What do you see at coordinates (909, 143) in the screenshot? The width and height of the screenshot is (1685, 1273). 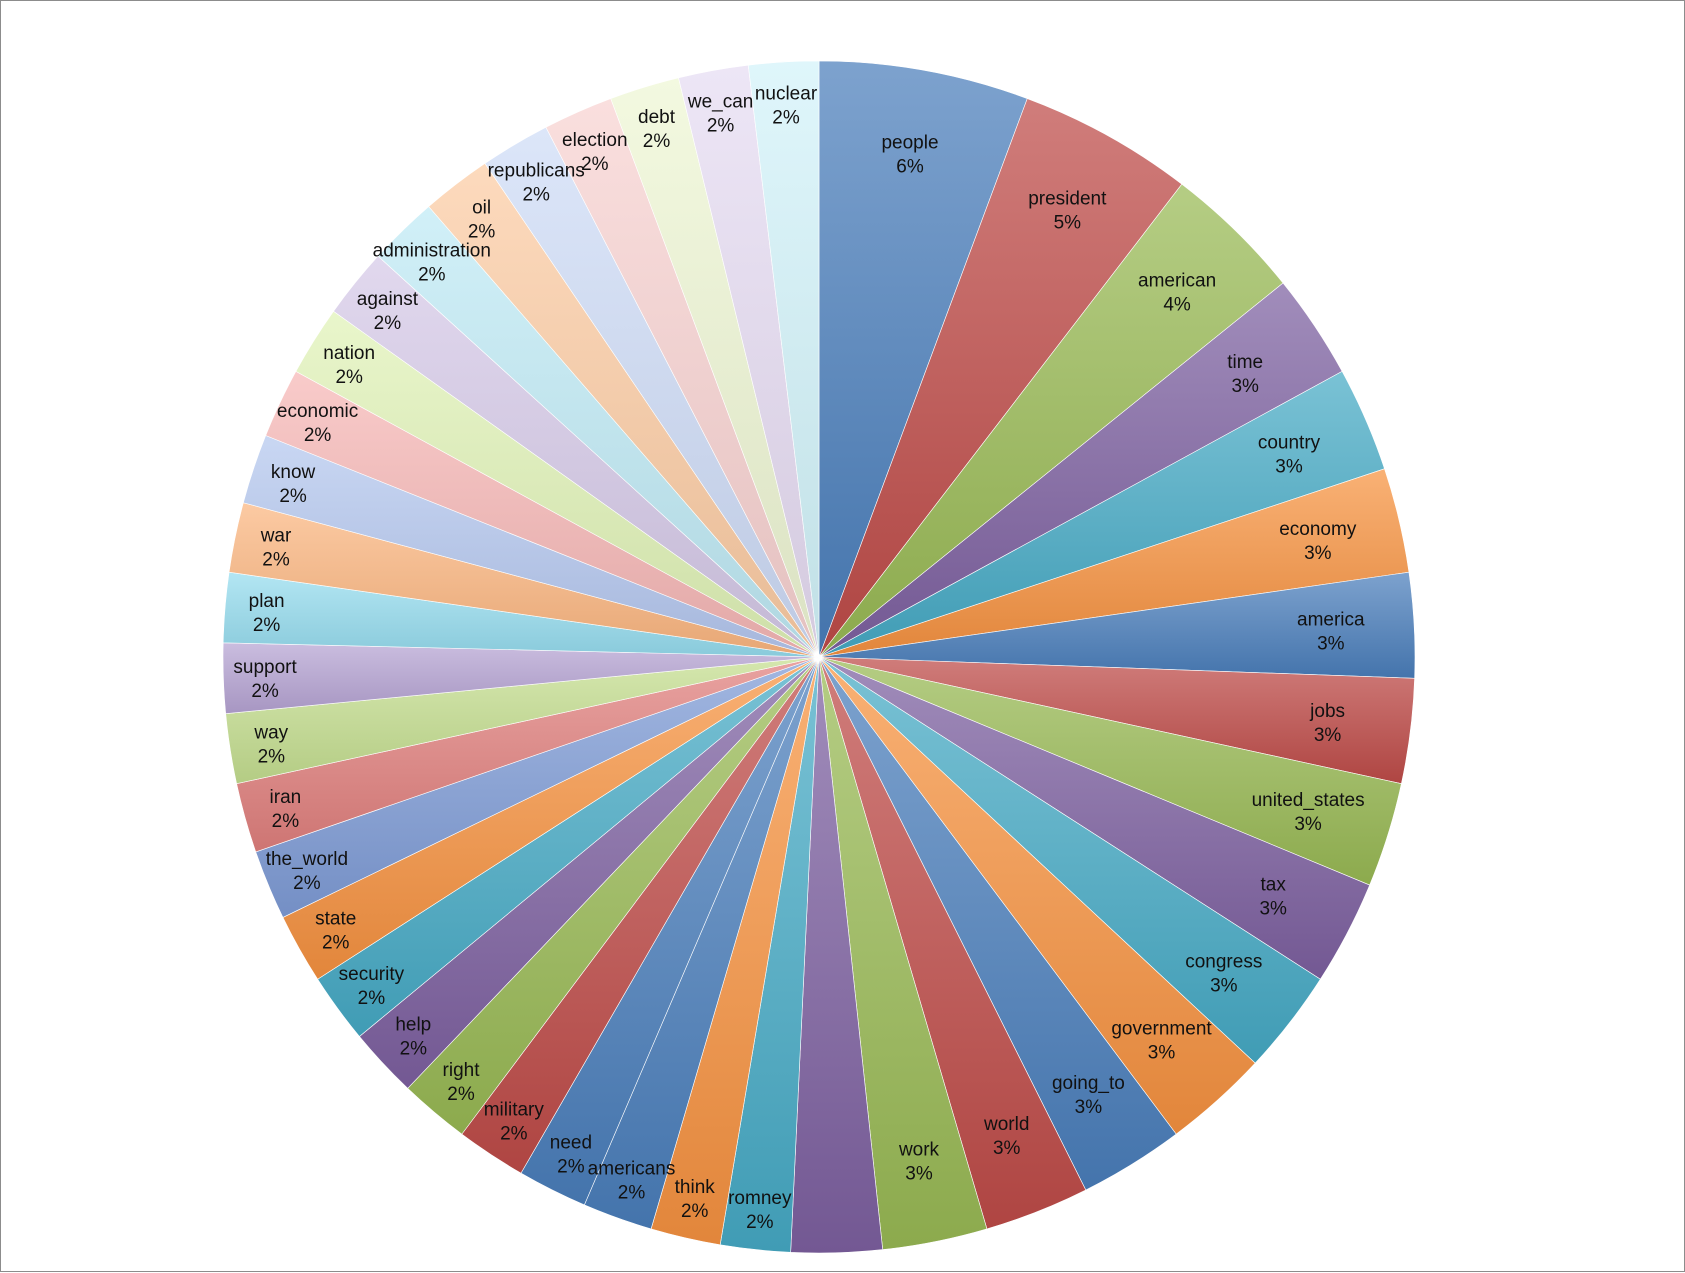 I see `slice-label-people: people` at bounding box center [909, 143].